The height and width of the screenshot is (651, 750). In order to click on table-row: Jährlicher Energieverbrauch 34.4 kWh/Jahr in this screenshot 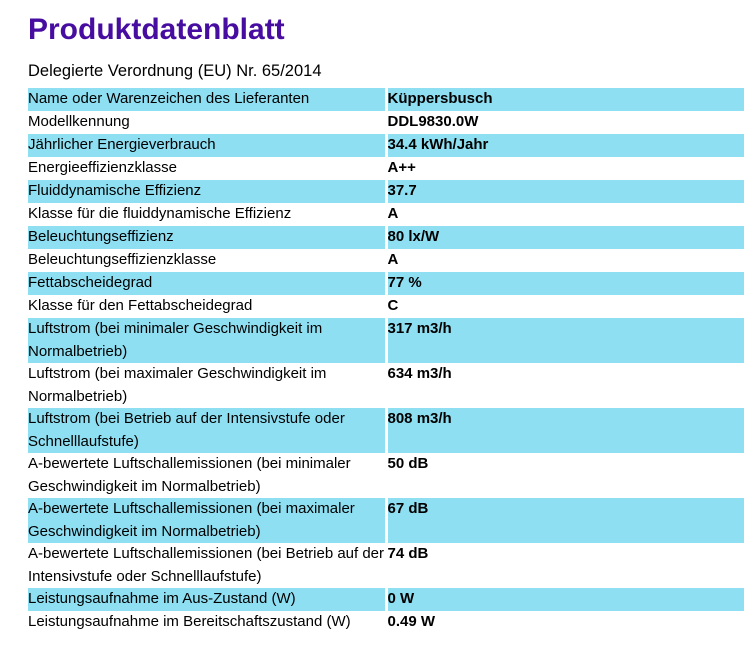, I will do `click(386, 145)`.